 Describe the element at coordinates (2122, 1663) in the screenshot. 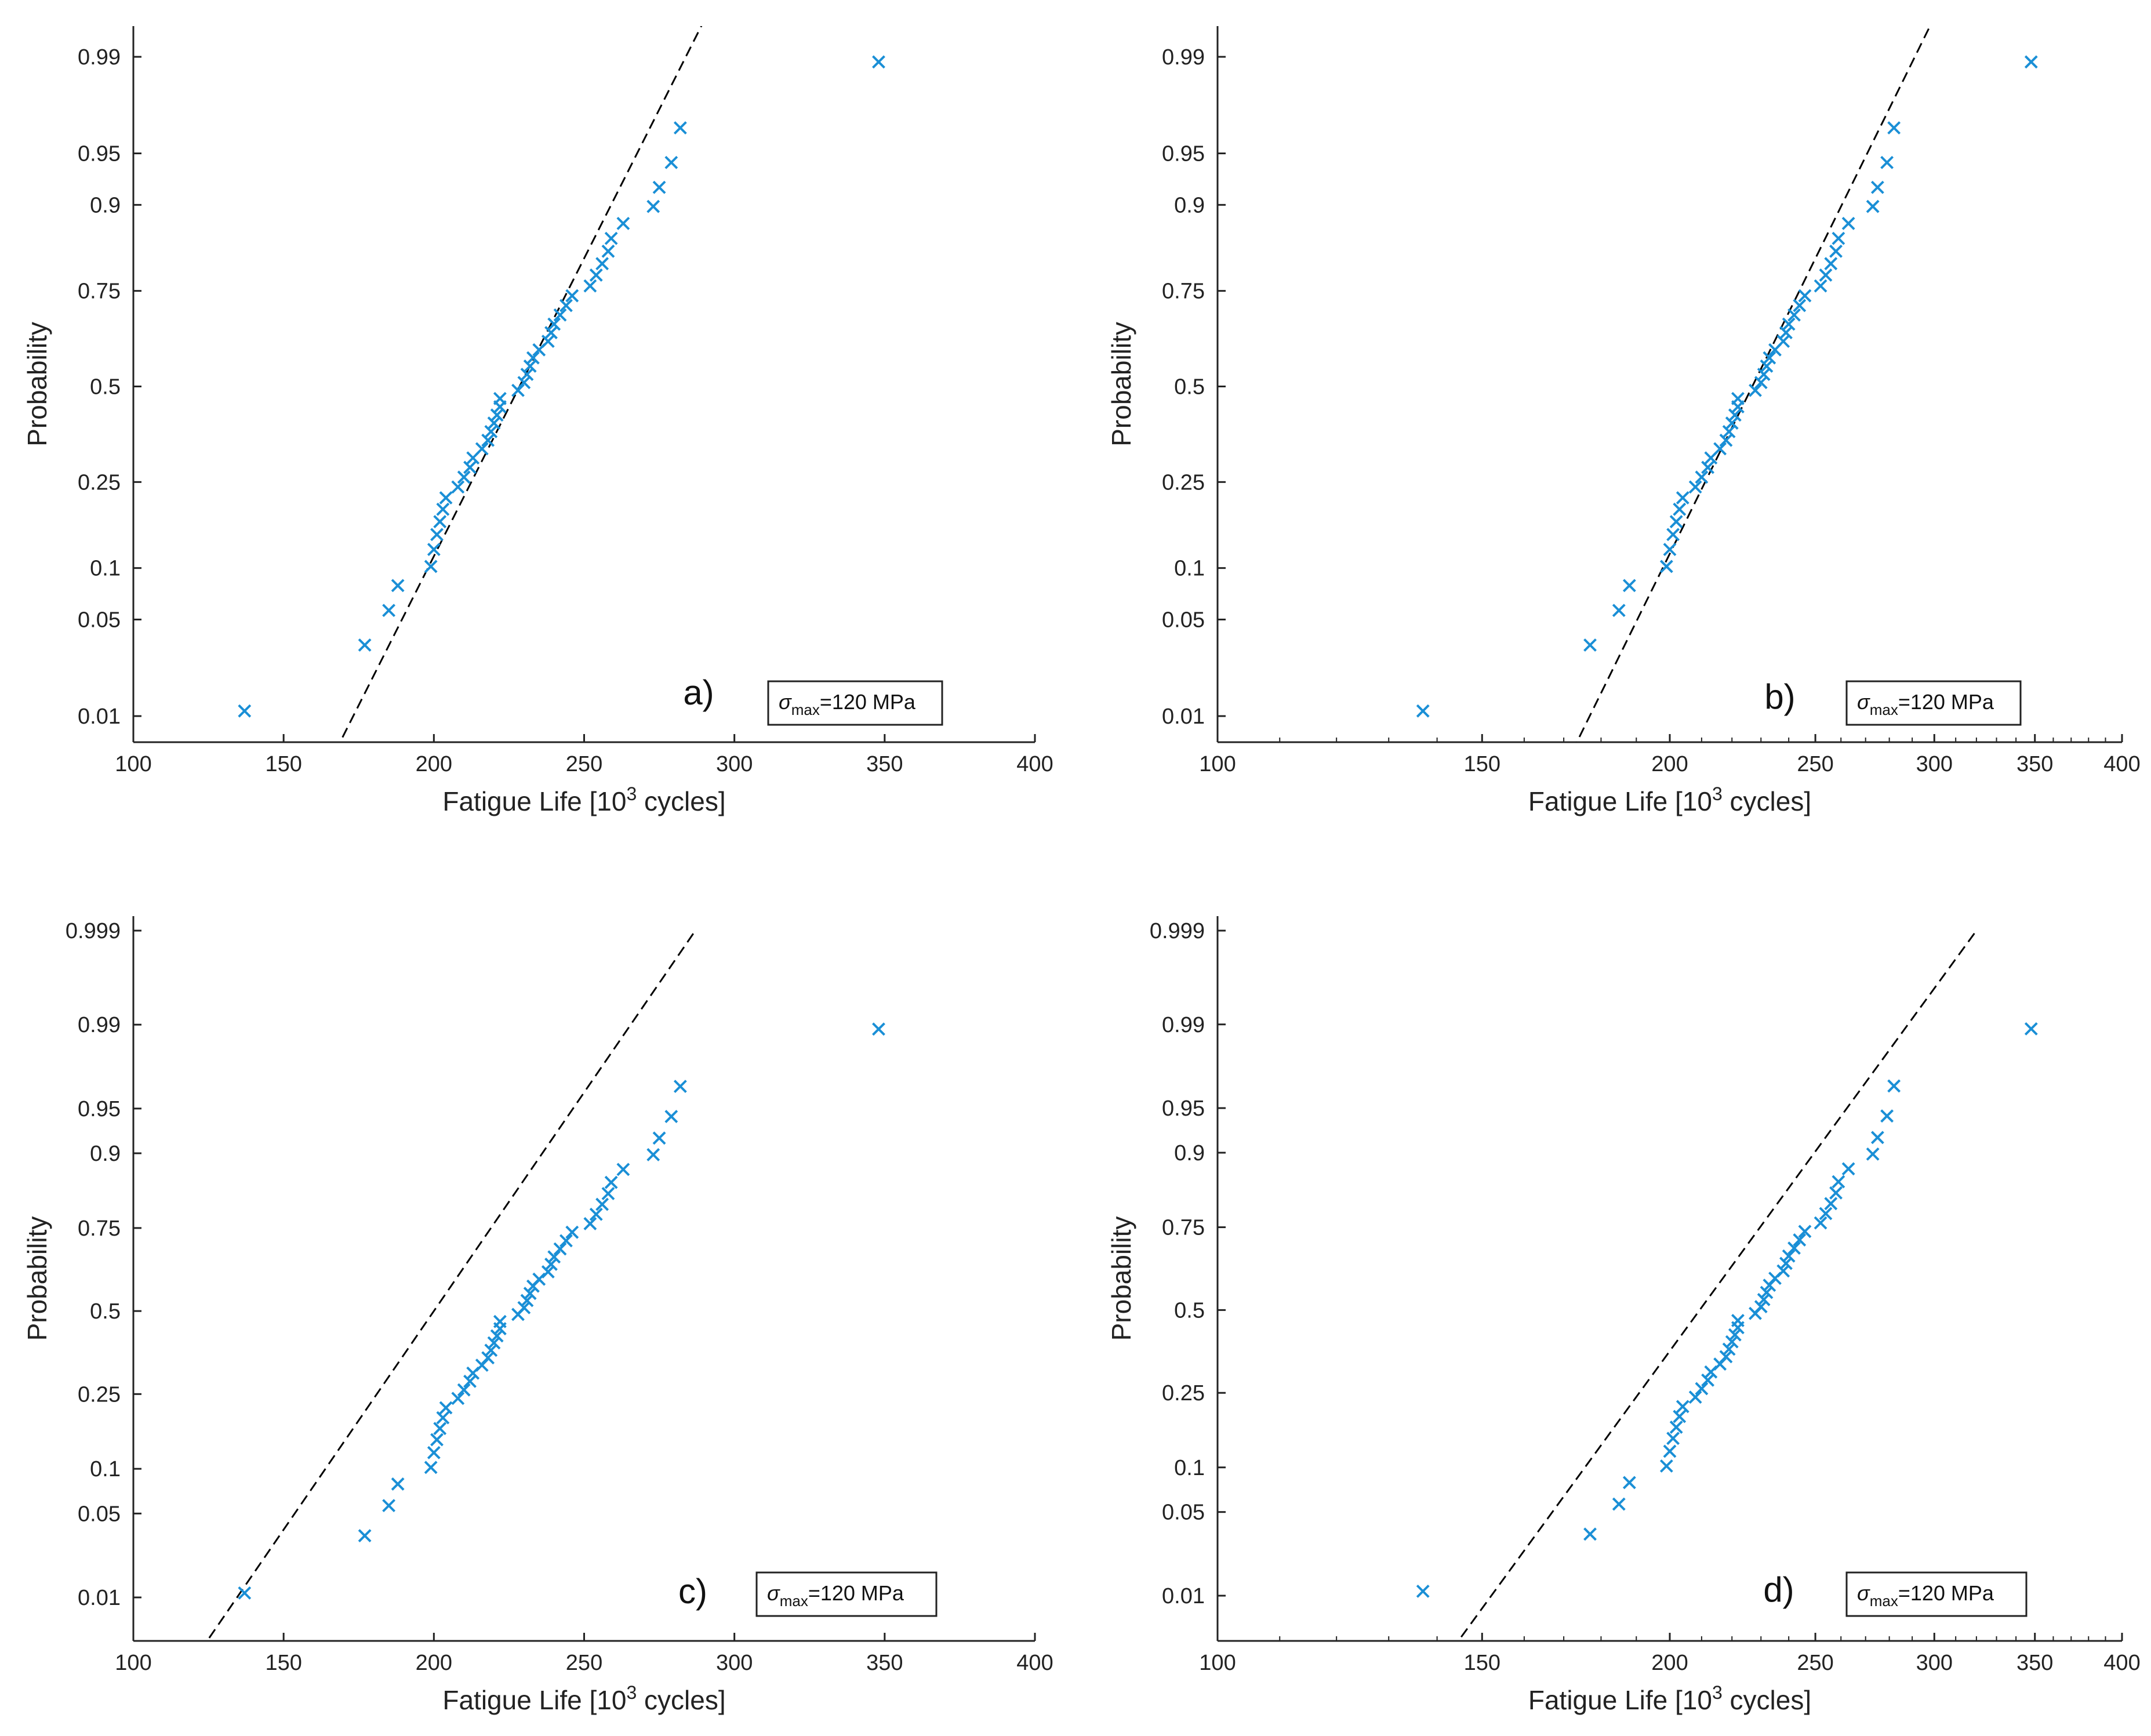

I see `x-tick-label: 400` at that location.